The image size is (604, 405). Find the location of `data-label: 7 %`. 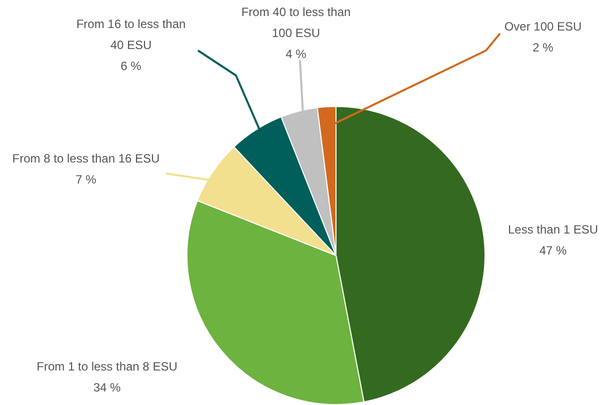

data-label: 7 % is located at coordinates (86, 179).